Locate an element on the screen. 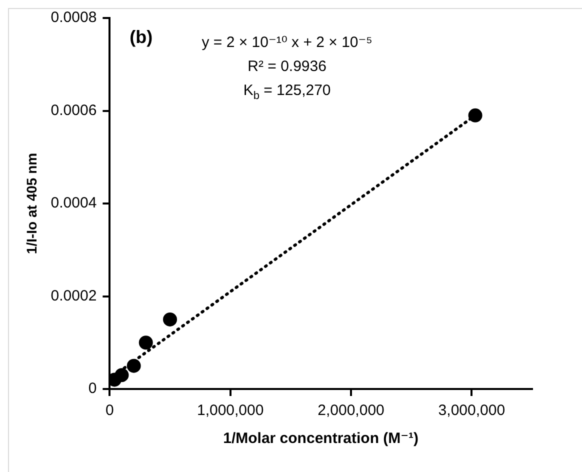 The width and height of the screenshot is (582, 472). x-tick-label: 3,000,000 is located at coordinates (472, 411).